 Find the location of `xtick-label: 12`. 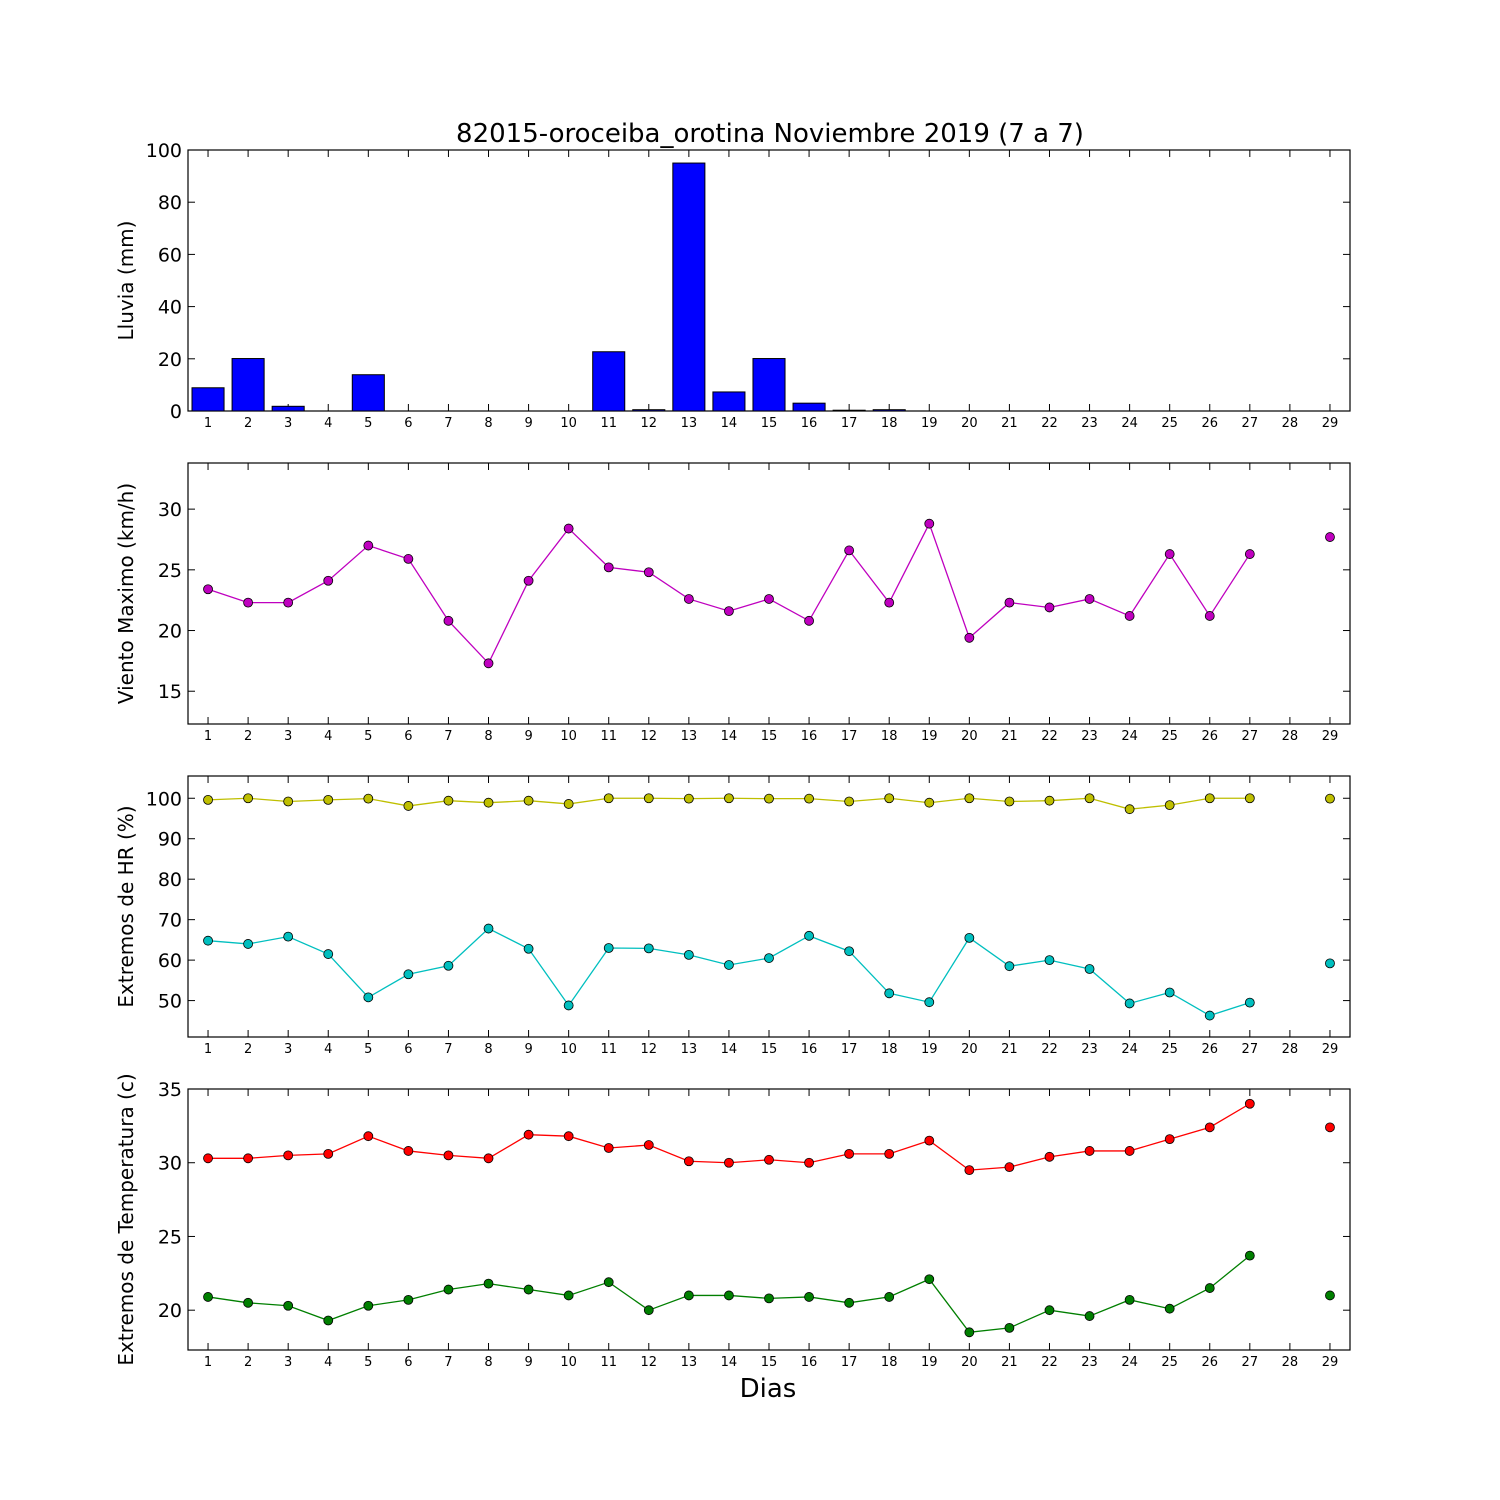

xtick-label: 12 is located at coordinates (649, 423).